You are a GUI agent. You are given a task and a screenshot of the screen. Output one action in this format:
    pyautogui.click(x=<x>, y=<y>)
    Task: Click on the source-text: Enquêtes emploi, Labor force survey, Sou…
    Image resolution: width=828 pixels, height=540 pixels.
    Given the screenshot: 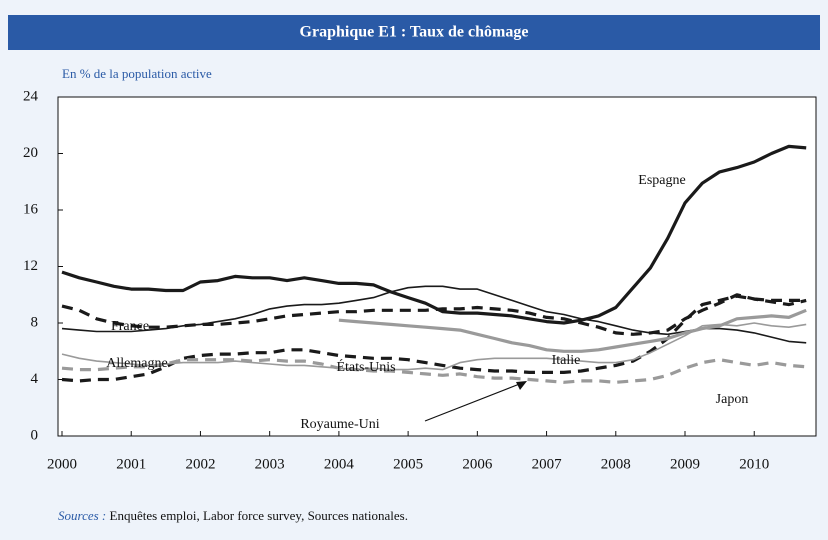 What is the action you would take?
    pyautogui.click(x=259, y=515)
    